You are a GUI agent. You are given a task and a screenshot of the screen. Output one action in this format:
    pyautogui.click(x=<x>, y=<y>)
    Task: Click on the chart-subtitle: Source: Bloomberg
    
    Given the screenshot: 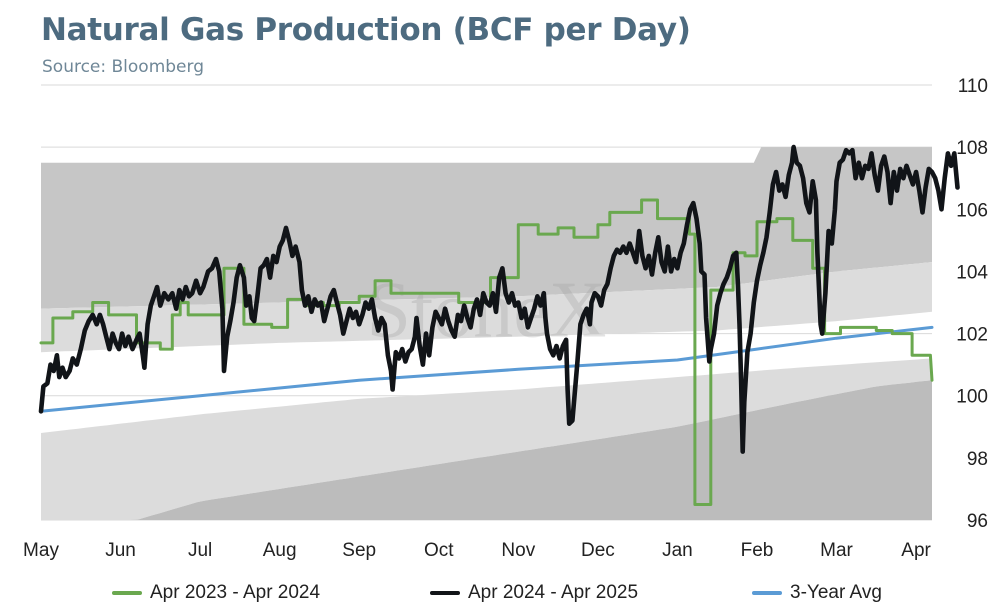 What is the action you would take?
    pyautogui.click(x=123, y=67)
    